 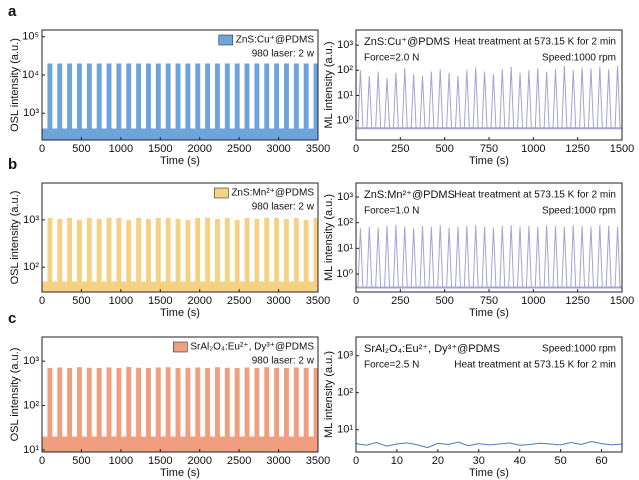 What do you see at coordinates (180, 394) in the screenshot?
I see `plot-frame` at bounding box center [180, 394].